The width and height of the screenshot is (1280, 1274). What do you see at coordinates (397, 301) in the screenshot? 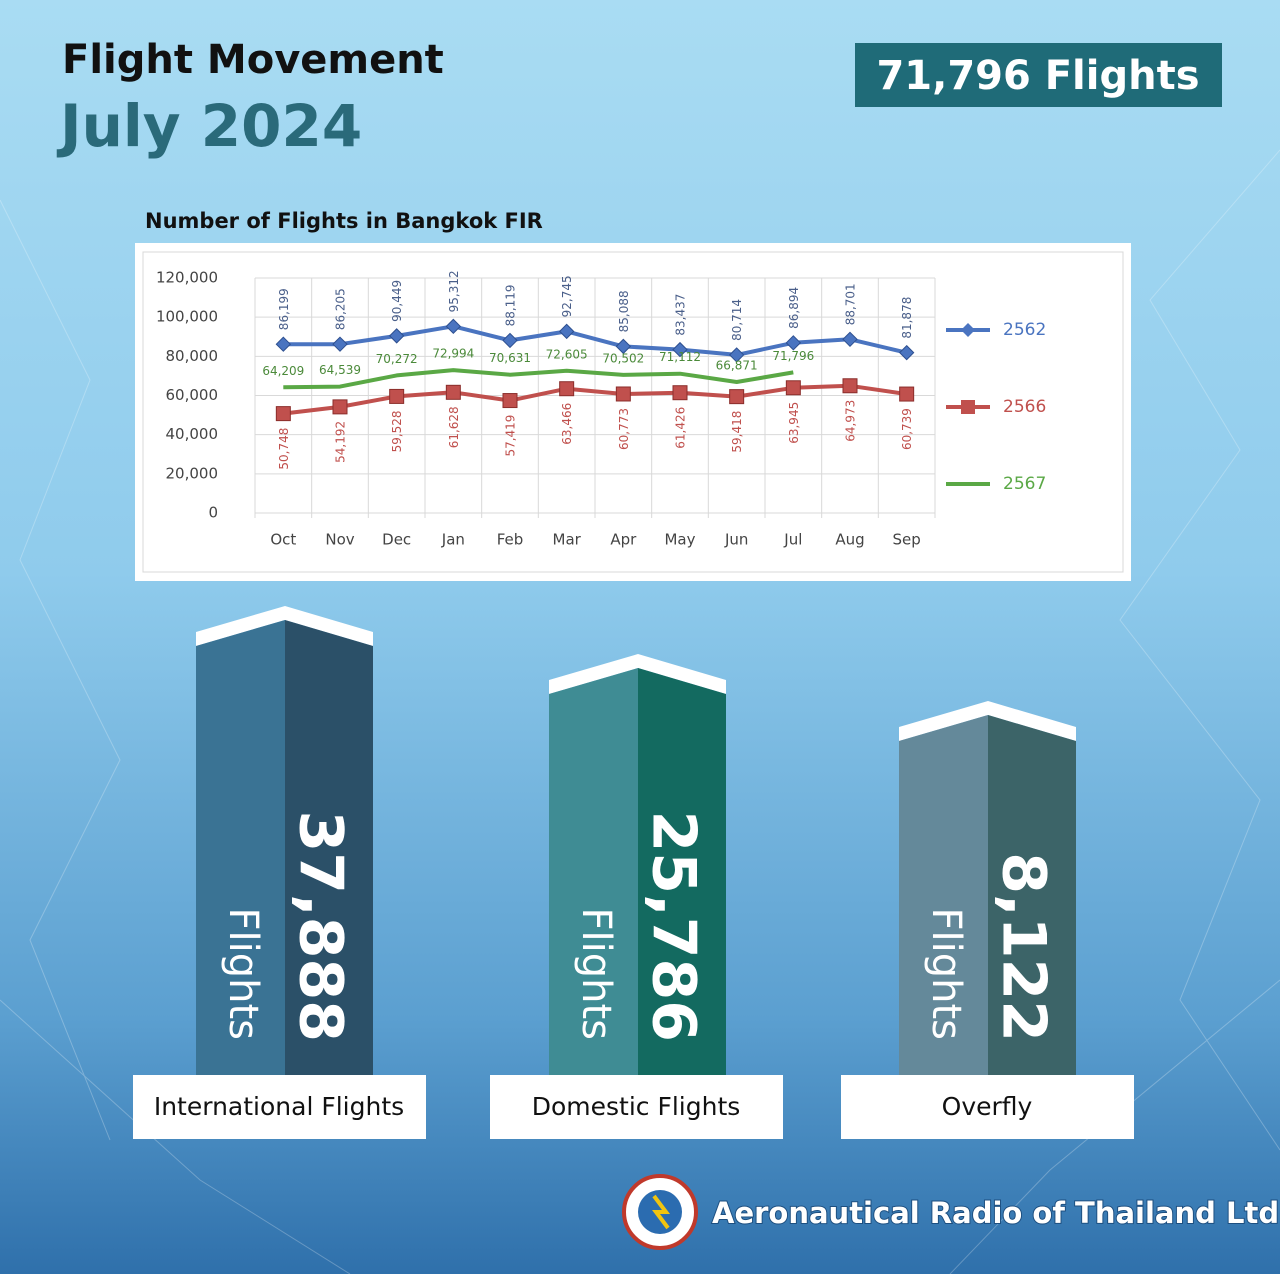
I see `data-label: 90,449` at bounding box center [397, 301].